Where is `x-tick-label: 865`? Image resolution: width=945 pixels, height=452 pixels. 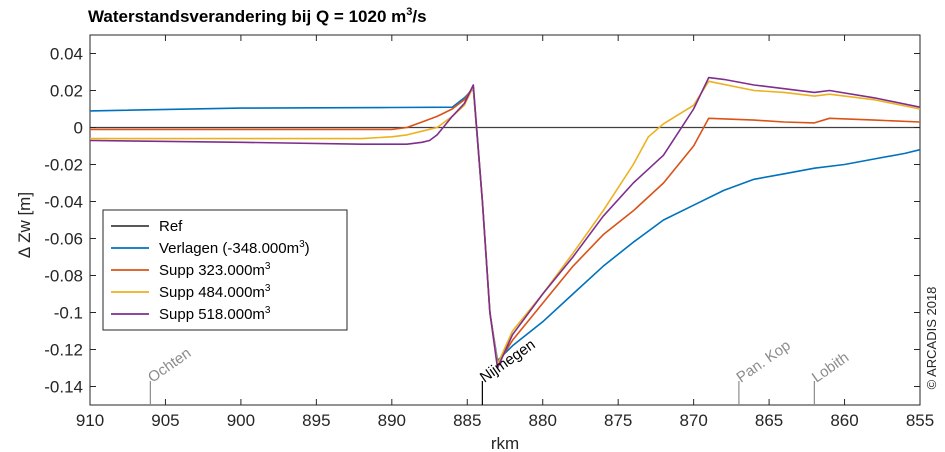 x-tick-label: 865 is located at coordinates (769, 420).